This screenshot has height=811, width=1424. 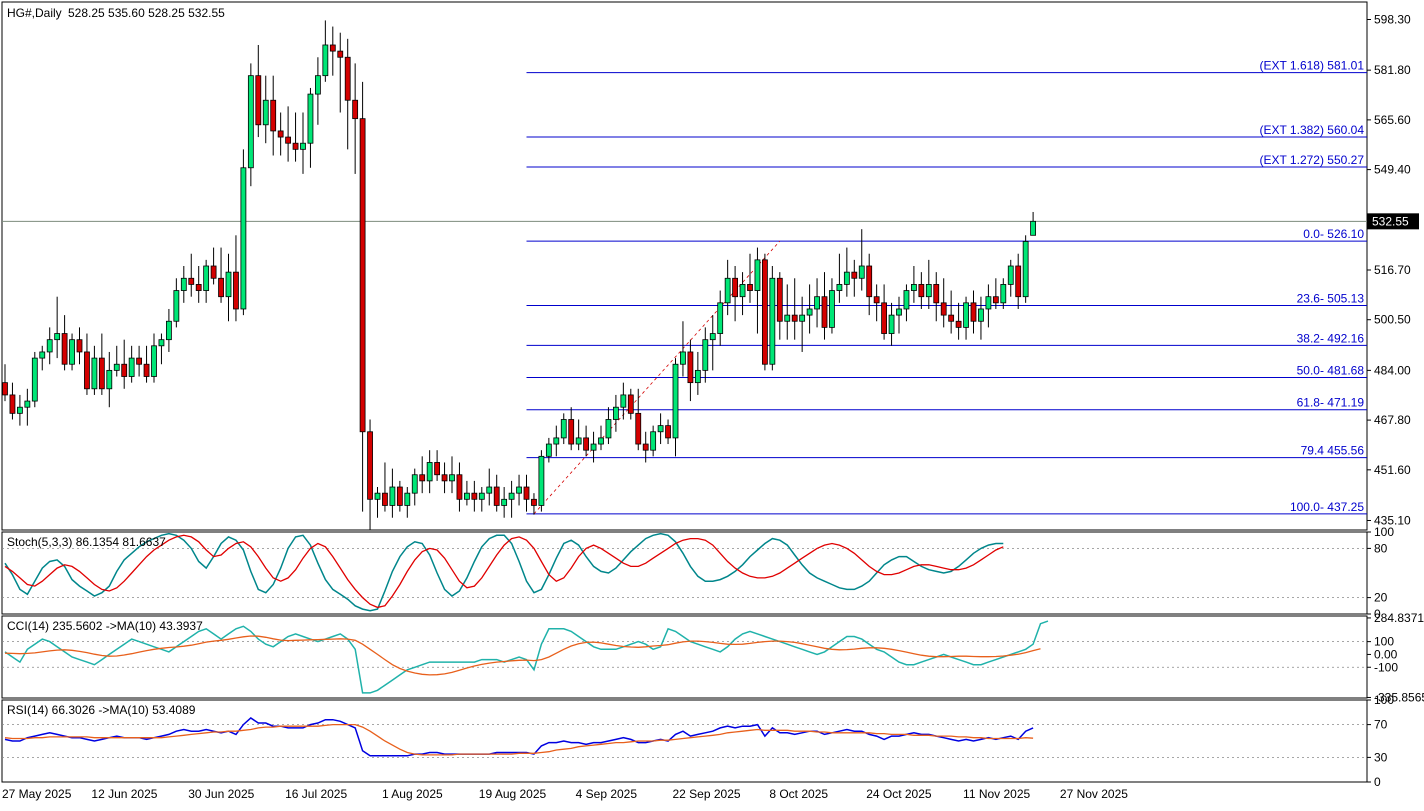 I want to click on price-axis-label: 500.50, so click(x=1392, y=320).